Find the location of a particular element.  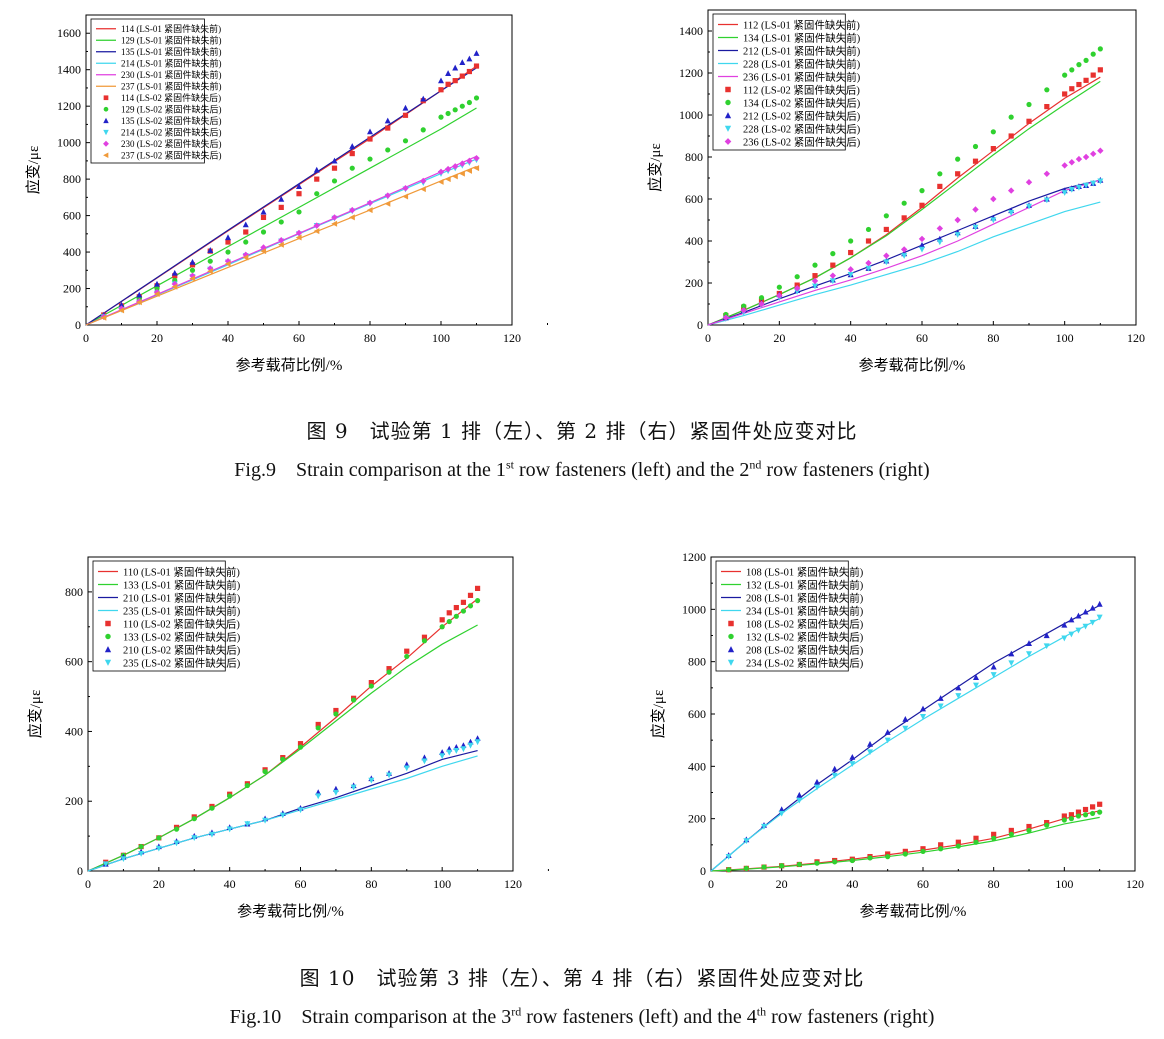

x-tick-label: 80 is located at coordinates (993, 338).